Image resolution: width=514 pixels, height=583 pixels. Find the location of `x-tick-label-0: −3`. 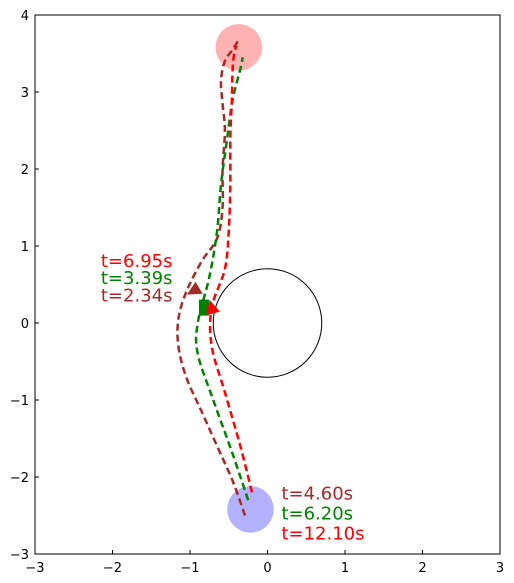

x-tick-label-0: −3 is located at coordinates (34, 568).